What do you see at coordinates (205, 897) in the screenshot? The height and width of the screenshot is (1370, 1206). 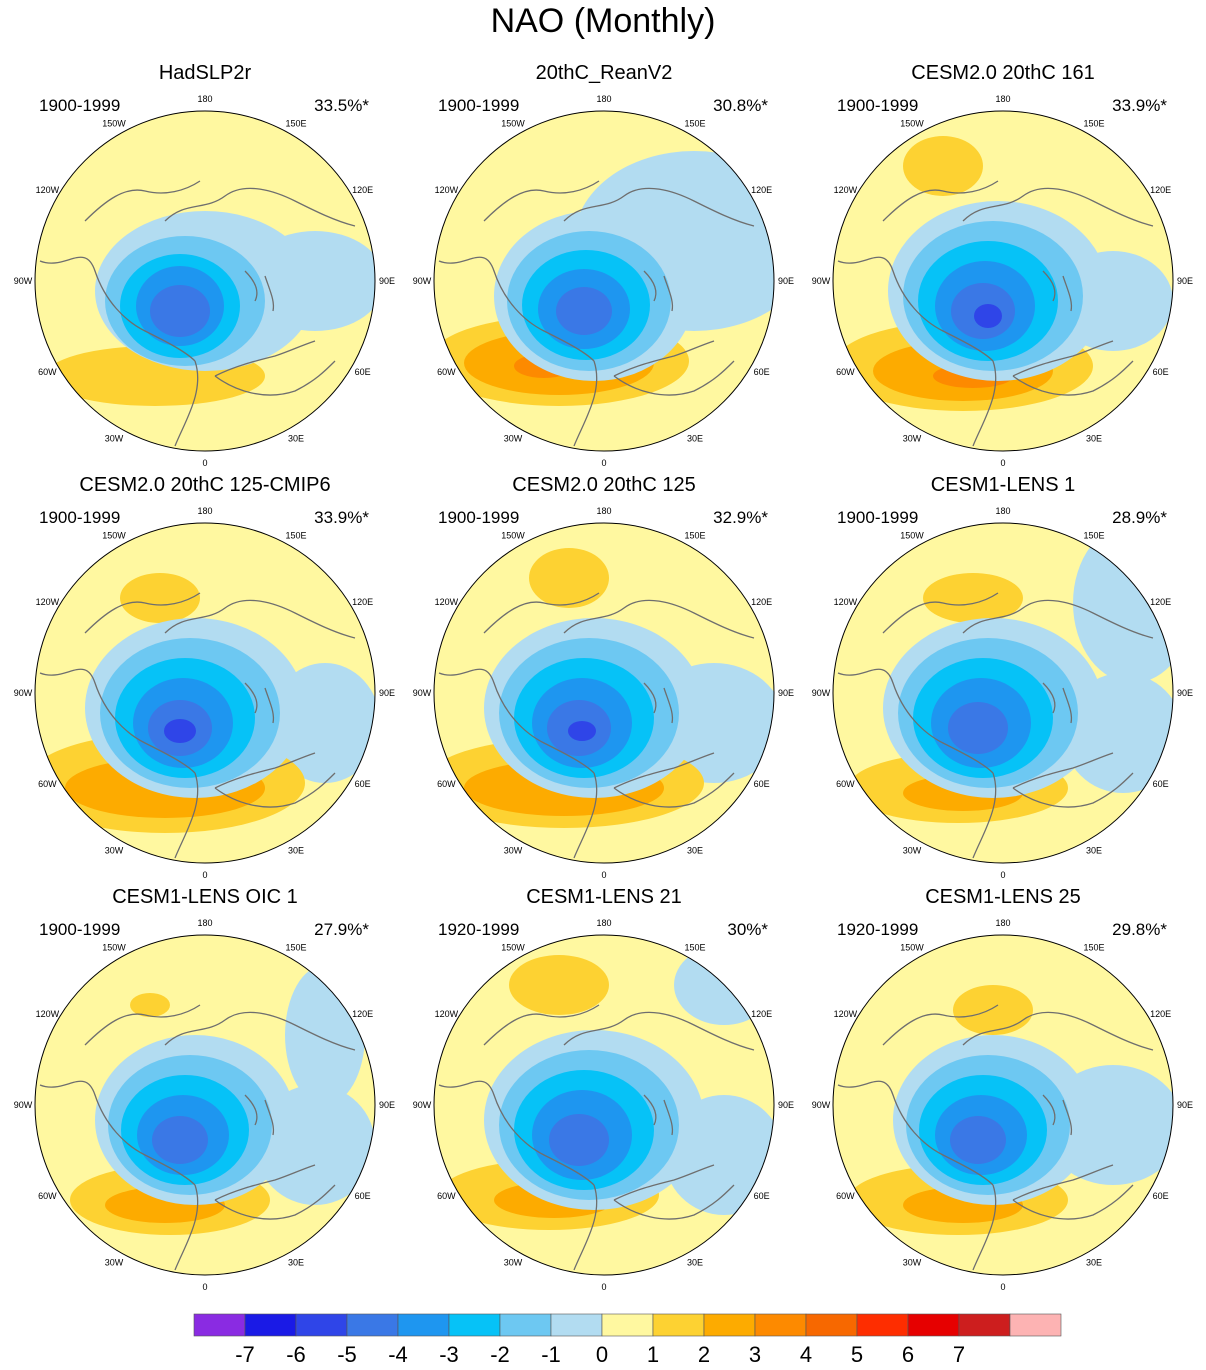 I see `panel-title: CESM1-LENS OIC 1` at bounding box center [205, 897].